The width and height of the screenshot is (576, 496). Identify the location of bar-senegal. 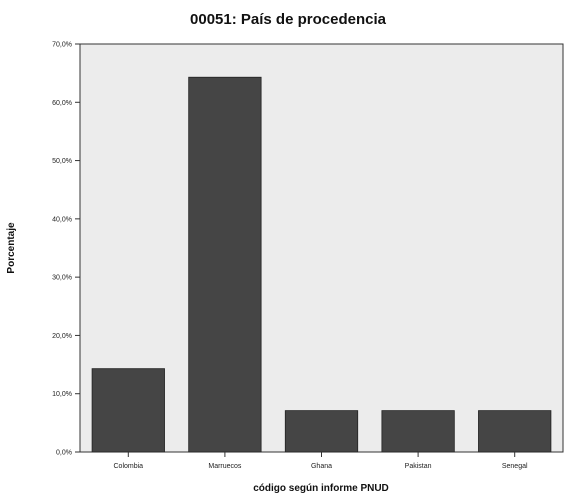
(515, 431).